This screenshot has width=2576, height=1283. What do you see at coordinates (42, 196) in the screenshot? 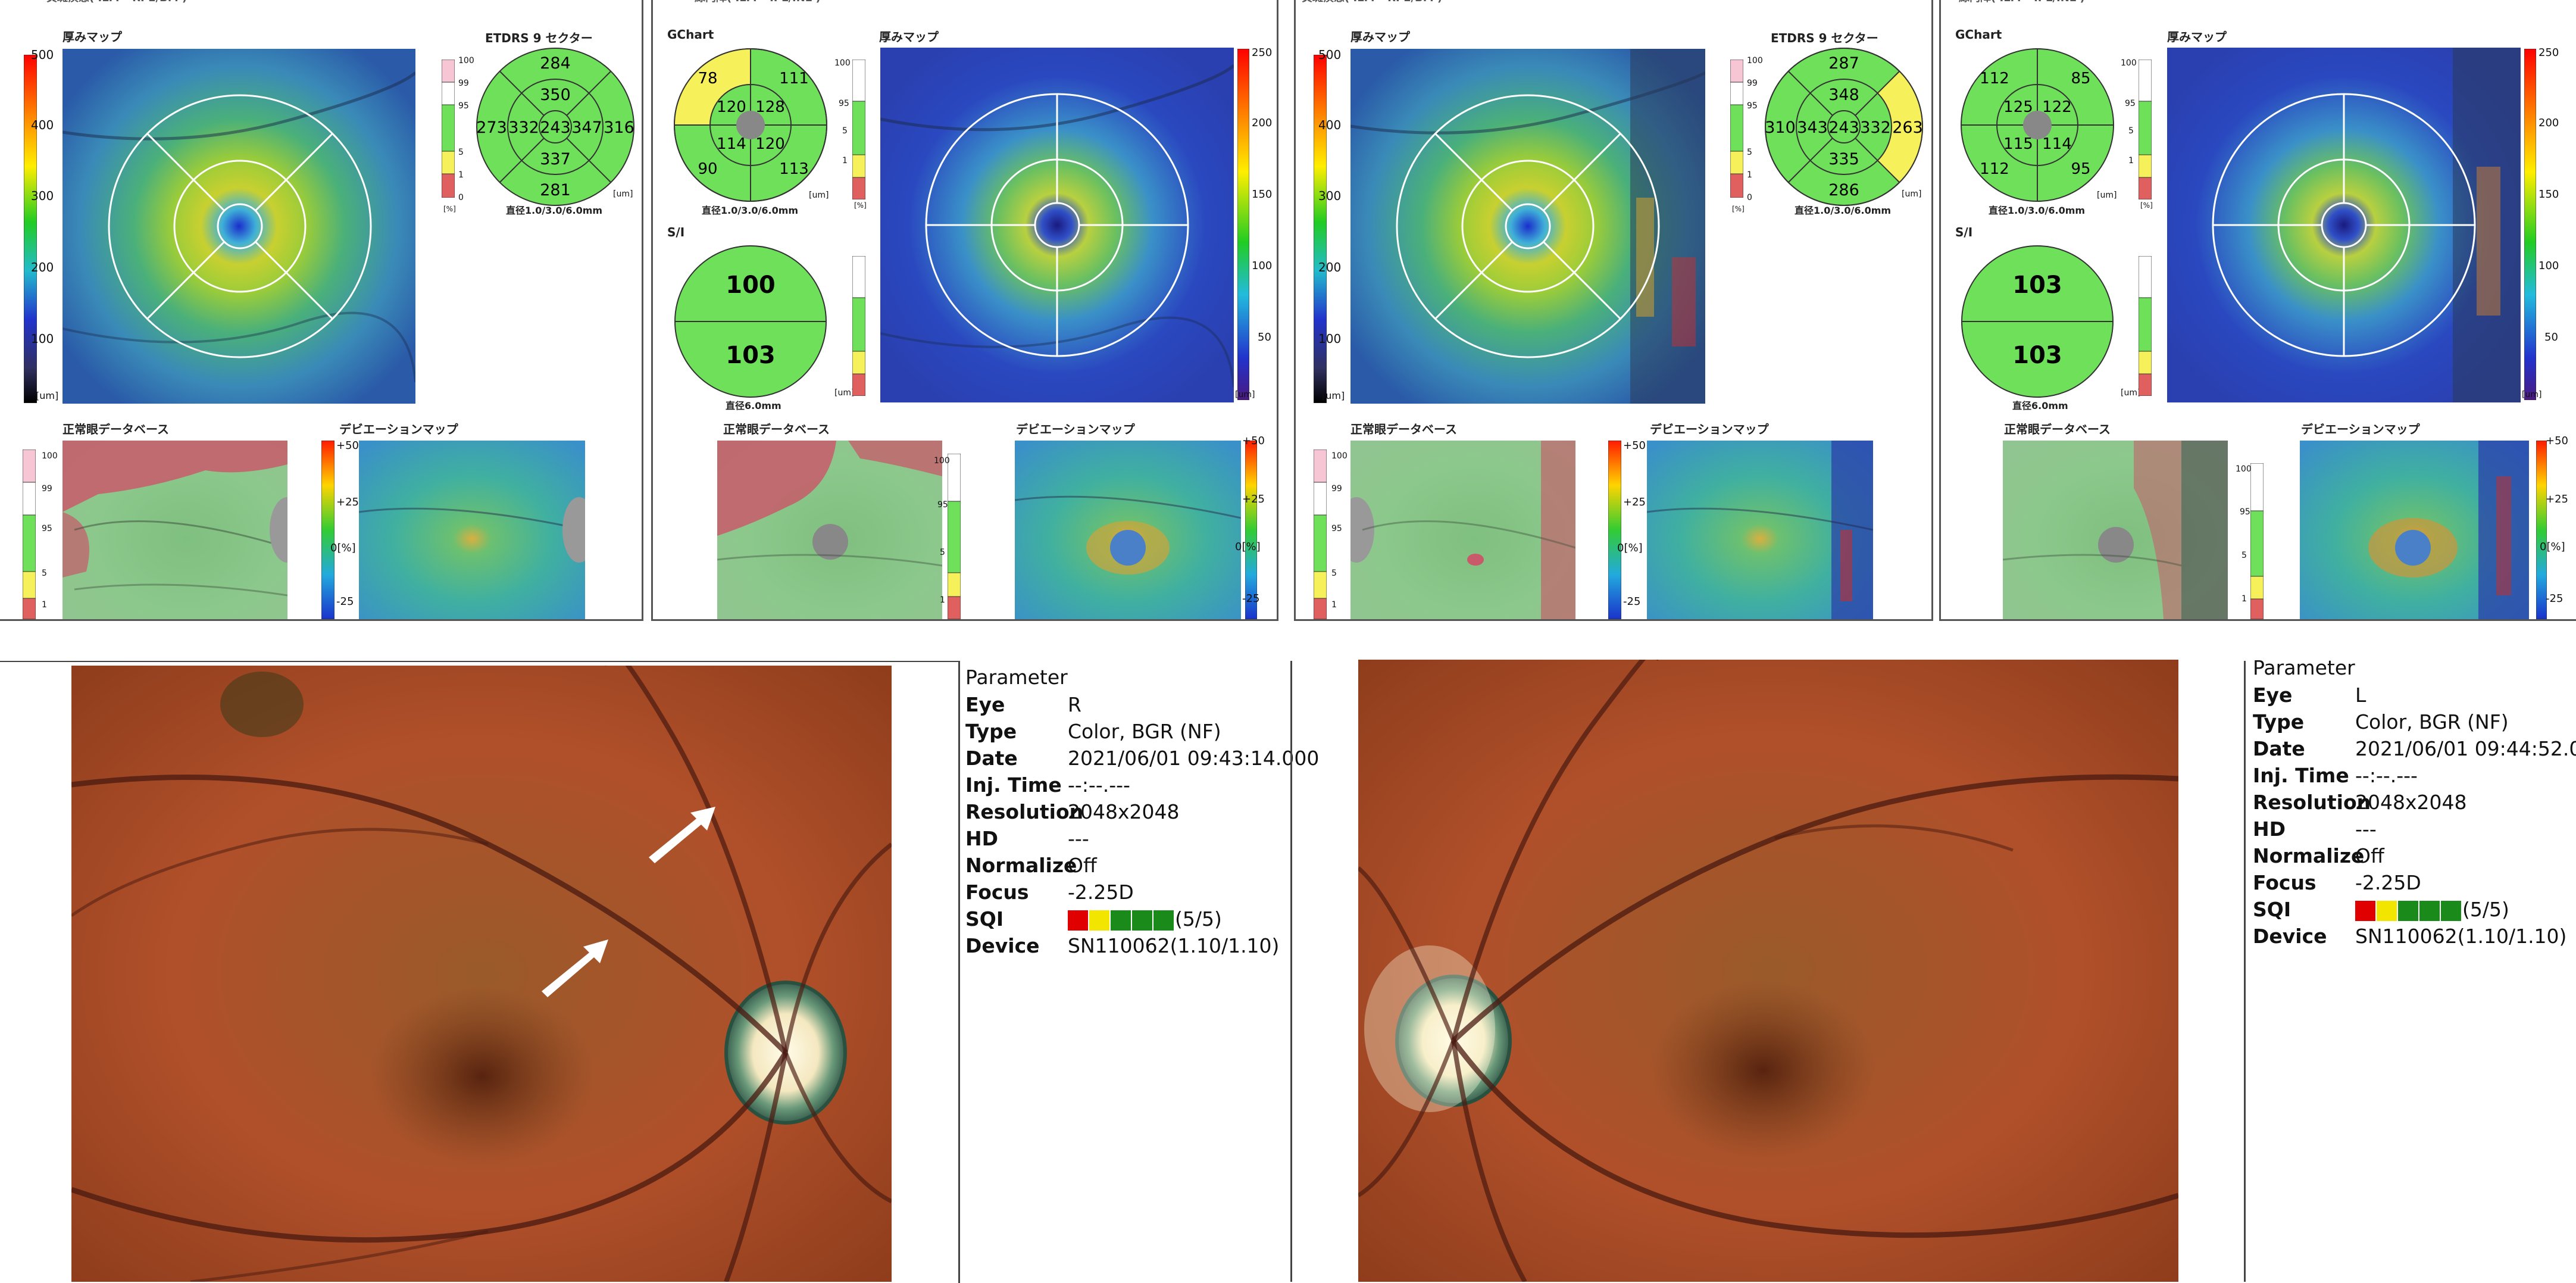
I see `scale-tick: 300` at bounding box center [42, 196].